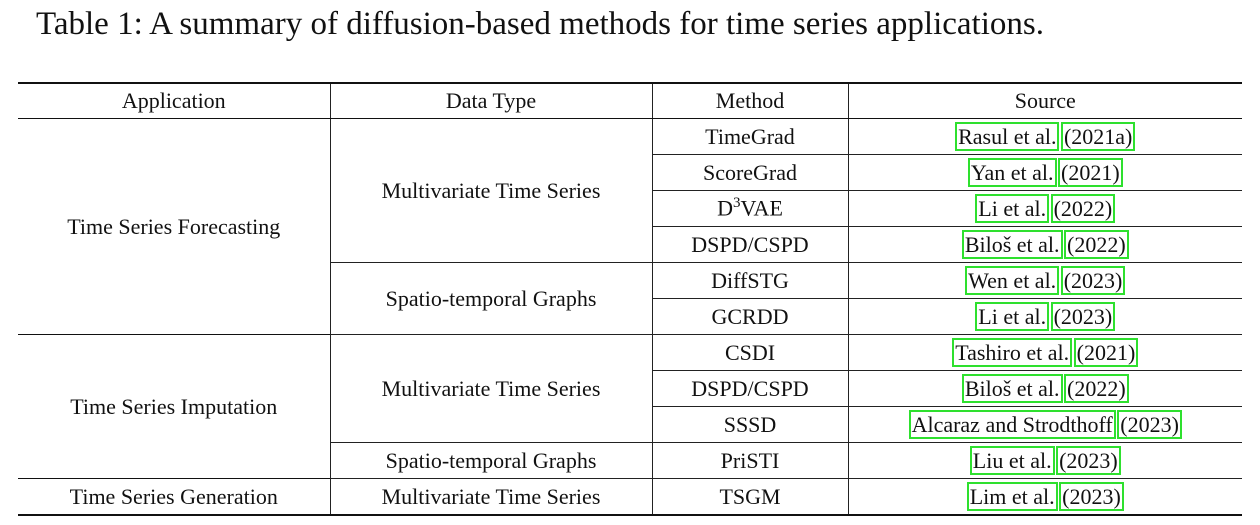  I want to click on method-cell: D3VAE, so click(750, 208).